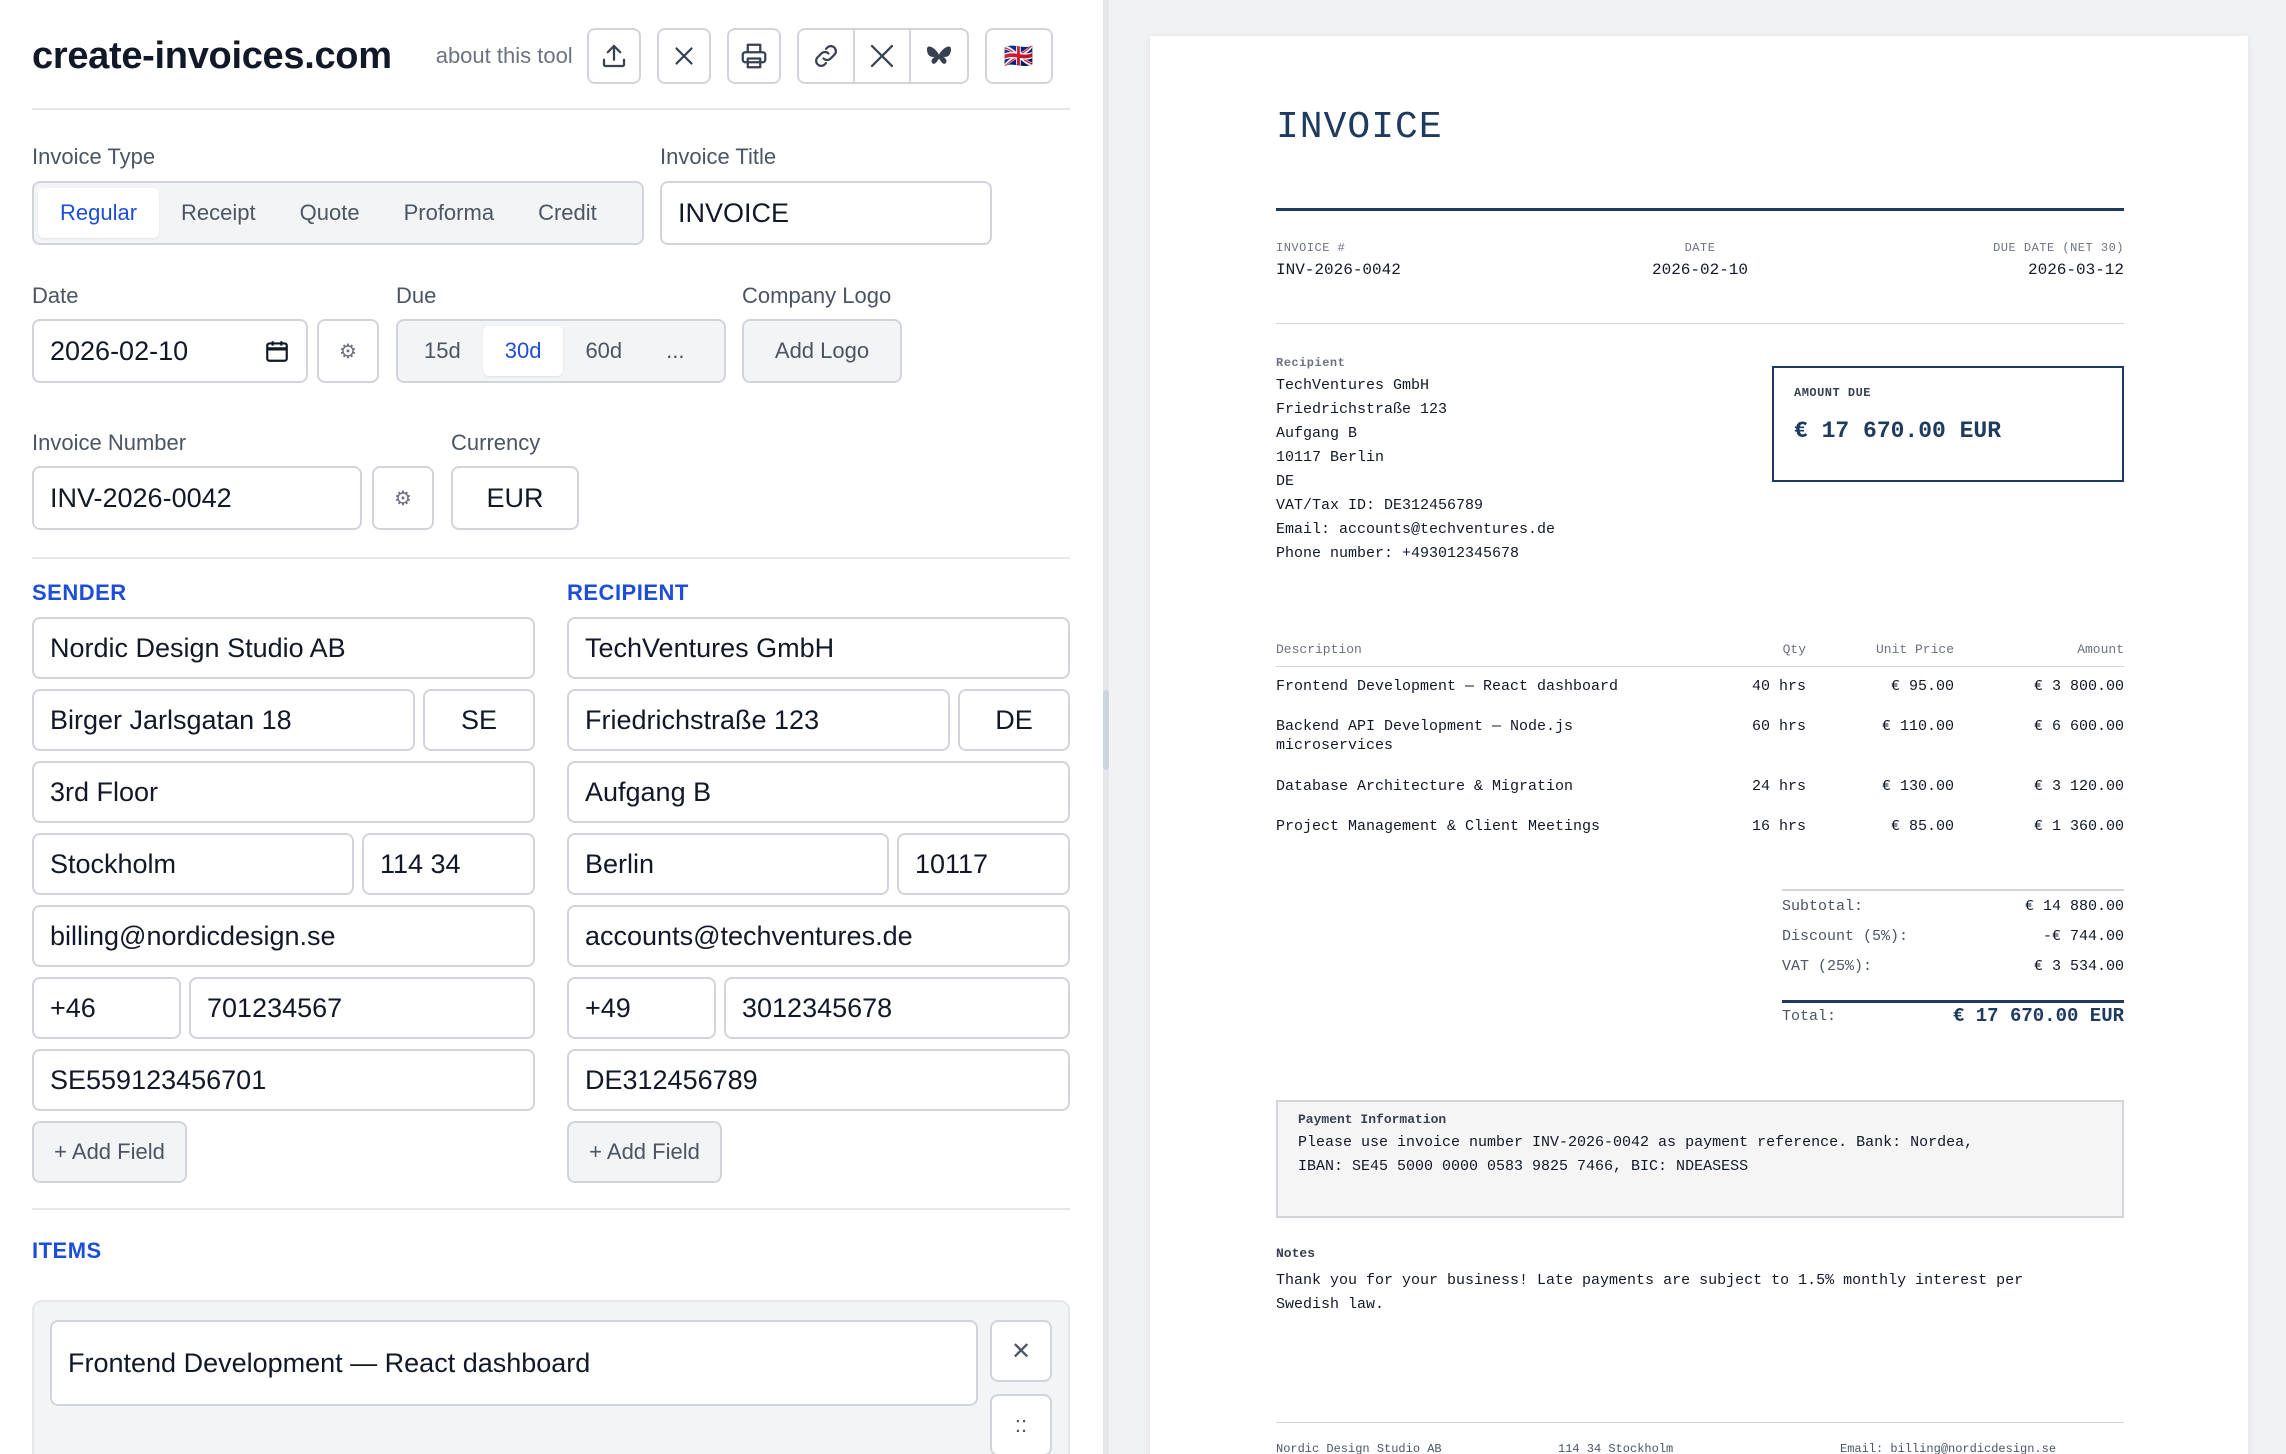 The height and width of the screenshot is (1454, 2286). What do you see at coordinates (1922, 686) in the screenshot?
I see `row-unit-price: € 95.00` at bounding box center [1922, 686].